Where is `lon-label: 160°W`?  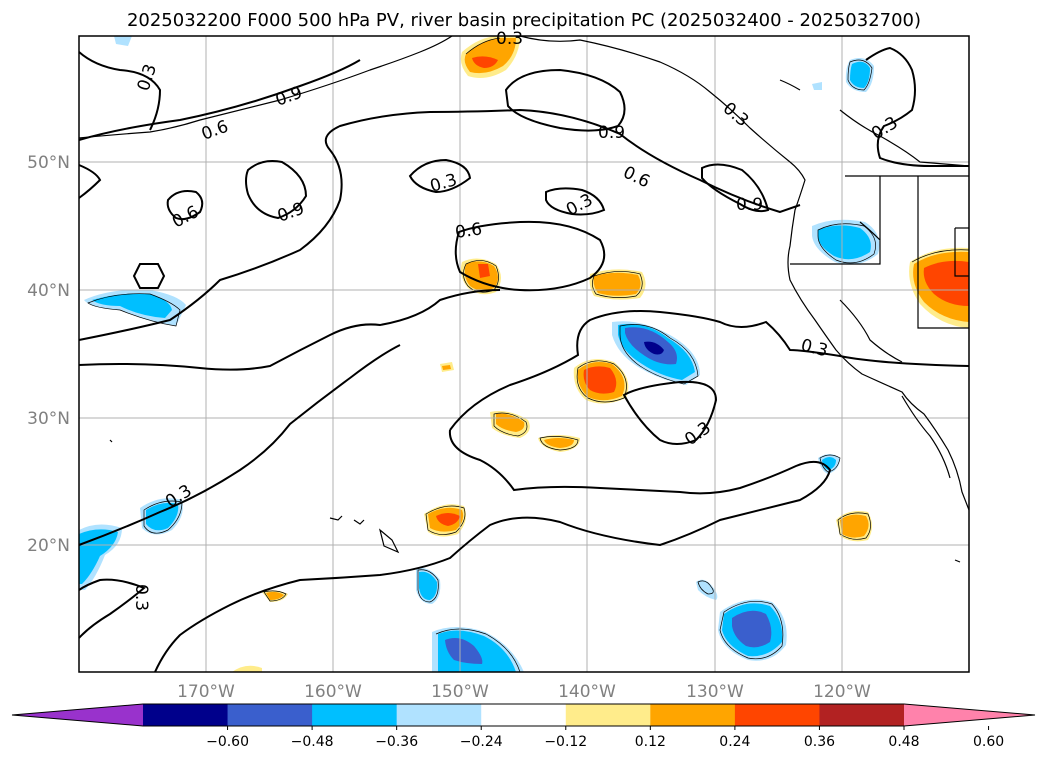
lon-label: 160°W is located at coordinates (333, 692).